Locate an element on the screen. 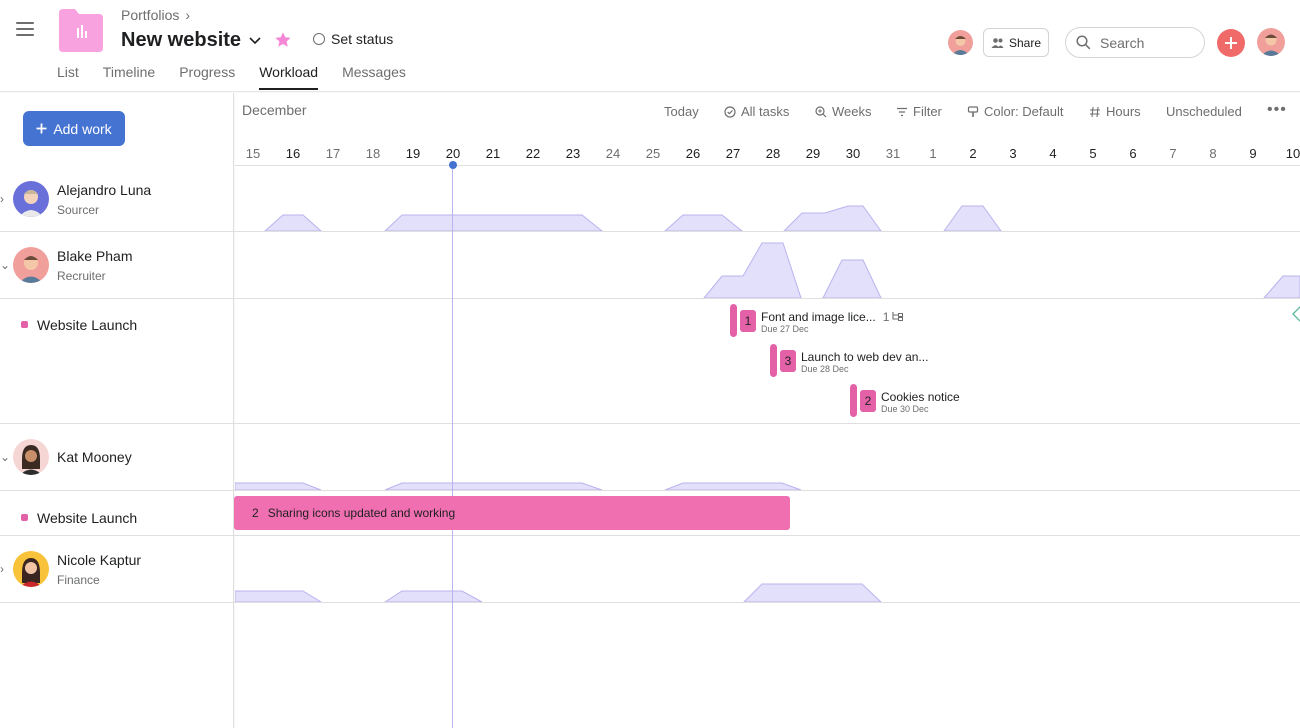 The width and height of the screenshot is (1300, 728). color-button: Color: Default is located at coordinates (1015, 111).